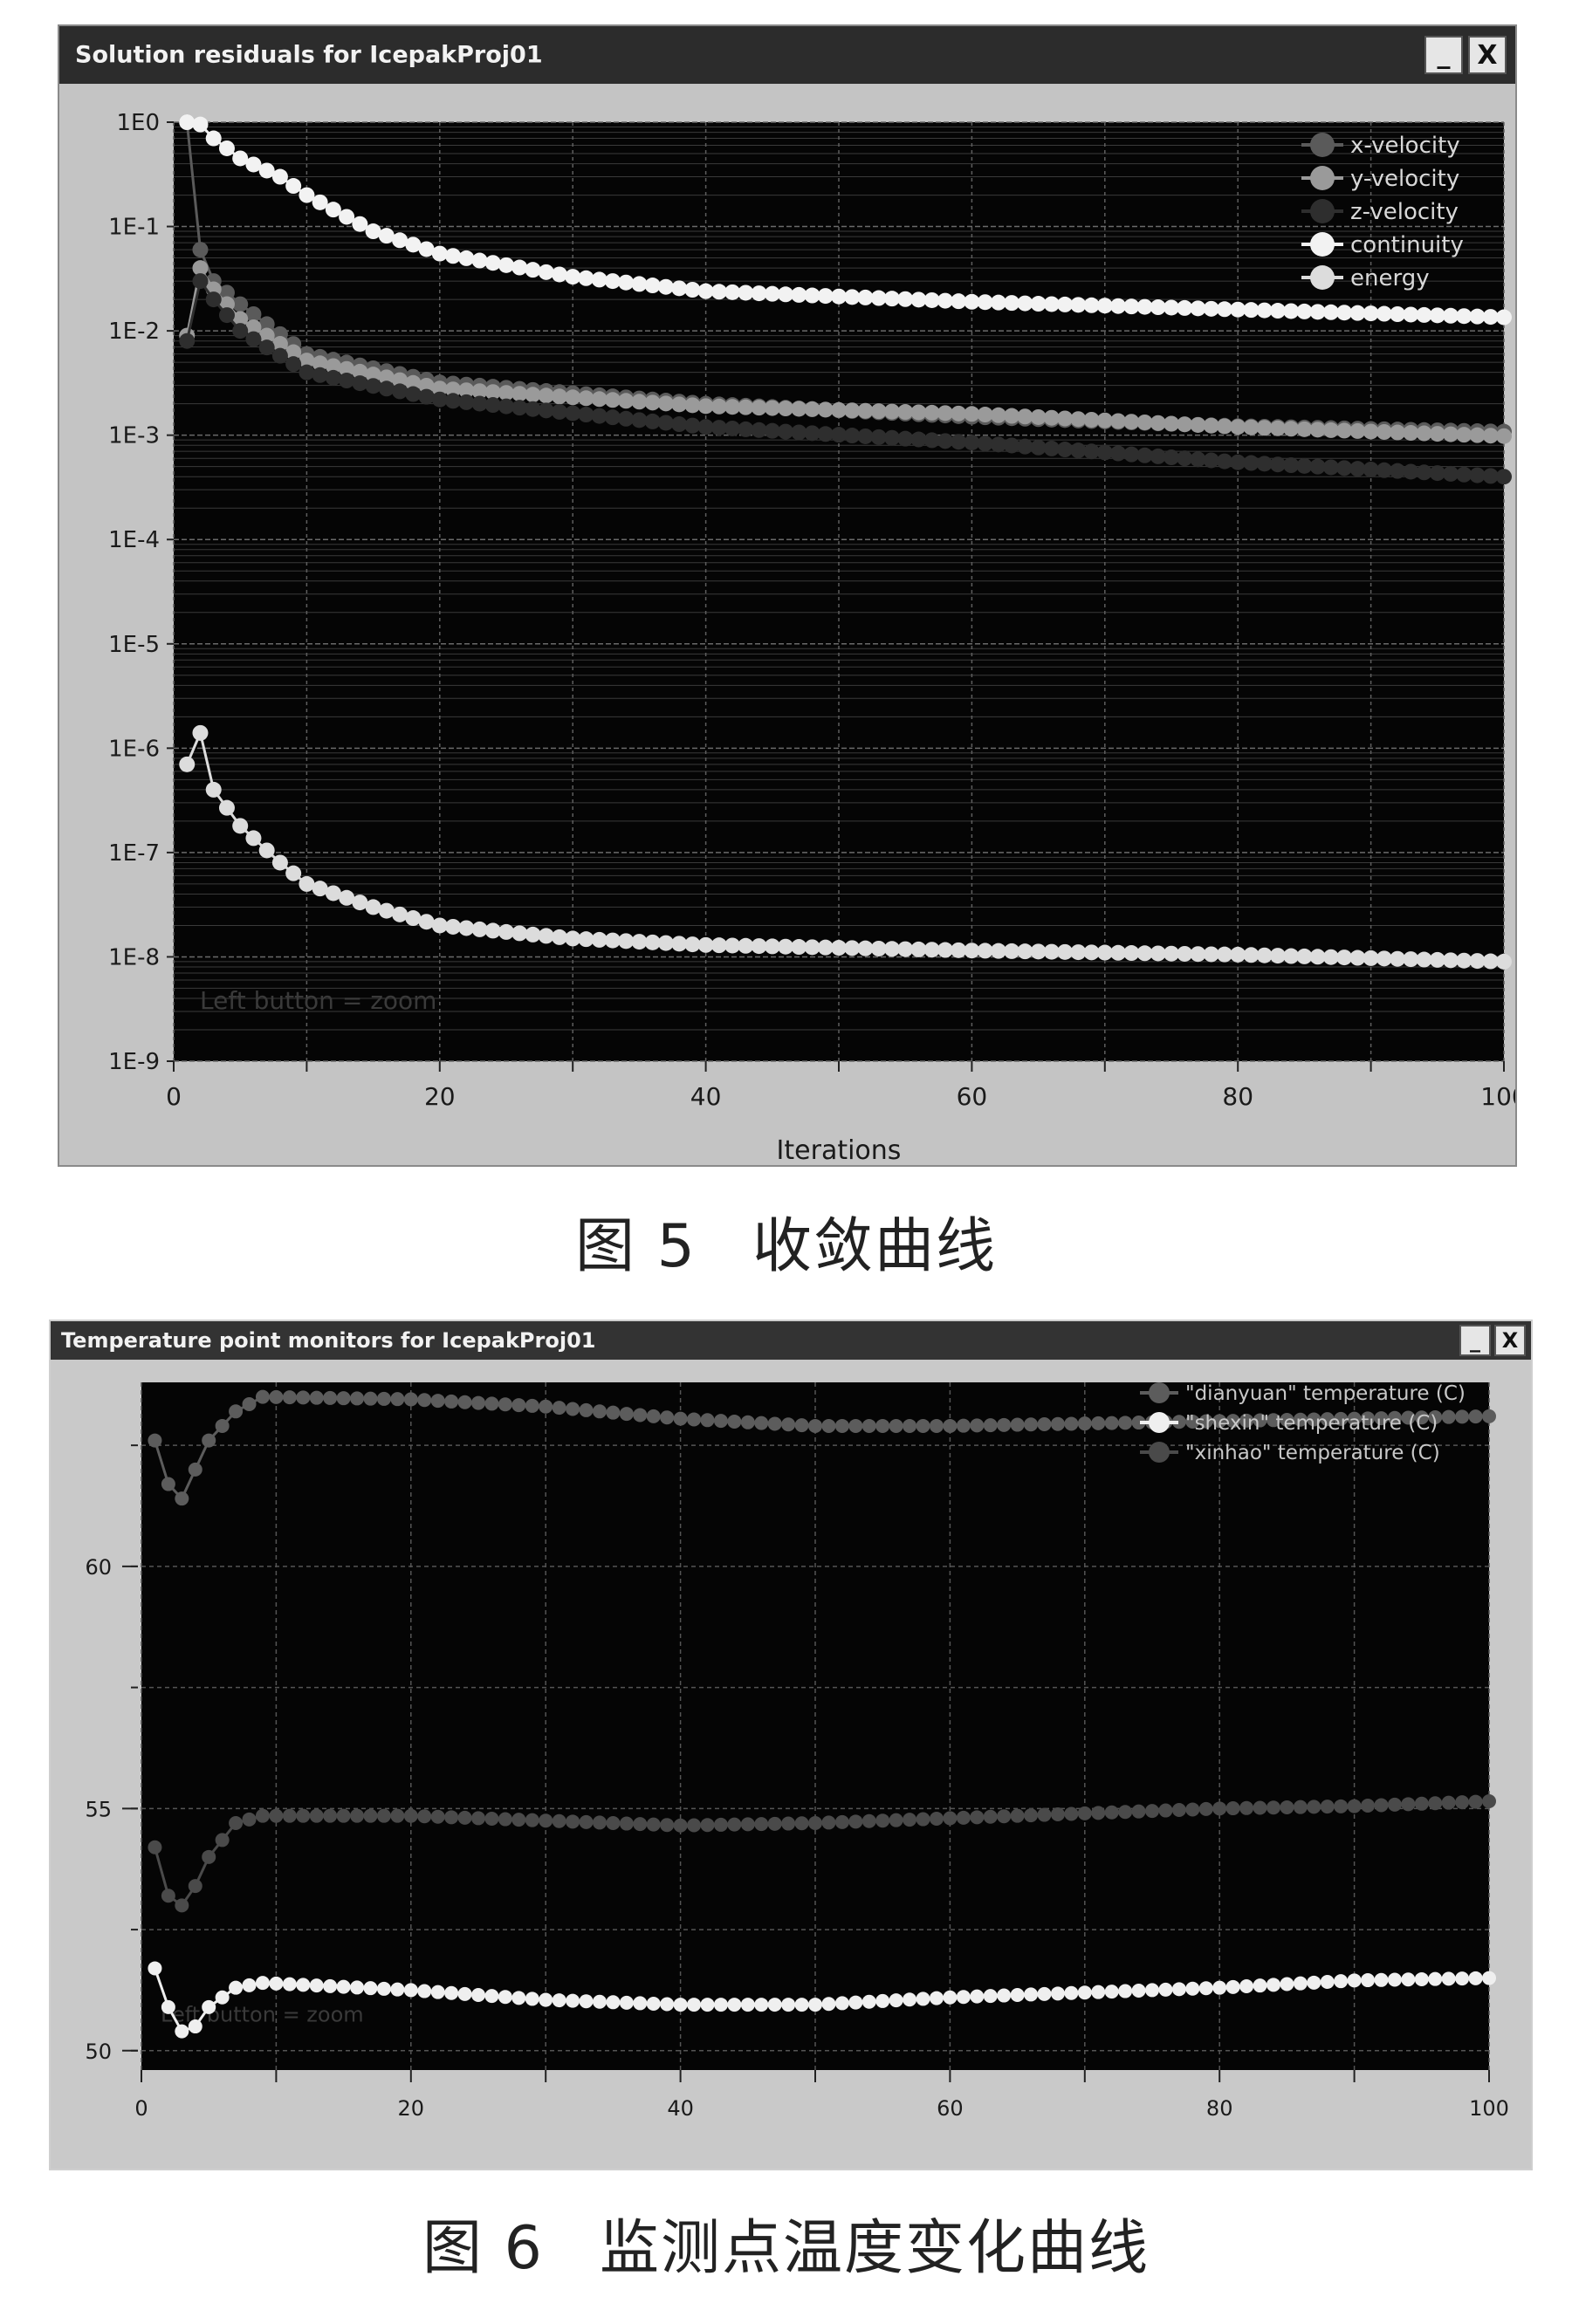 The height and width of the screenshot is (2324, 1572). I want to click on x-tick-label: 60, so click(972, 1096).